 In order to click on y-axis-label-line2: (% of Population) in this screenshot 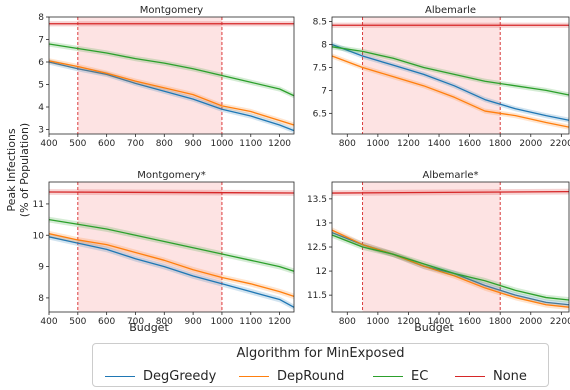, I will do `click(24, 170)`.